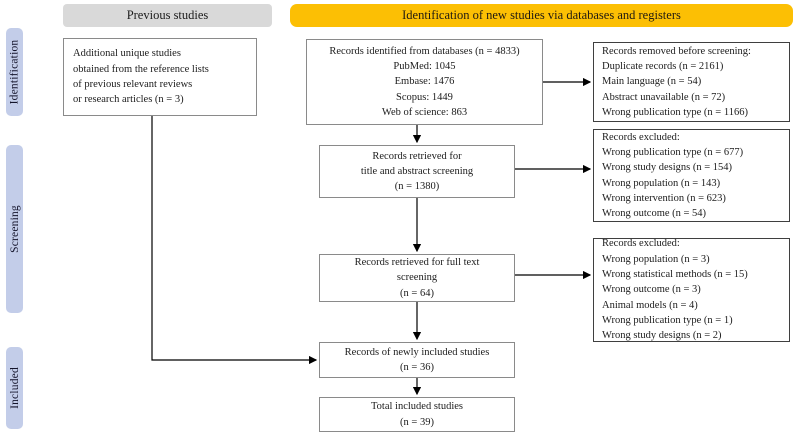  What do you see at coordinates (663, 67) in the screenshot?
I see `box-line: Duplicate records (n = 2161)` at bounding box center [663, 67].